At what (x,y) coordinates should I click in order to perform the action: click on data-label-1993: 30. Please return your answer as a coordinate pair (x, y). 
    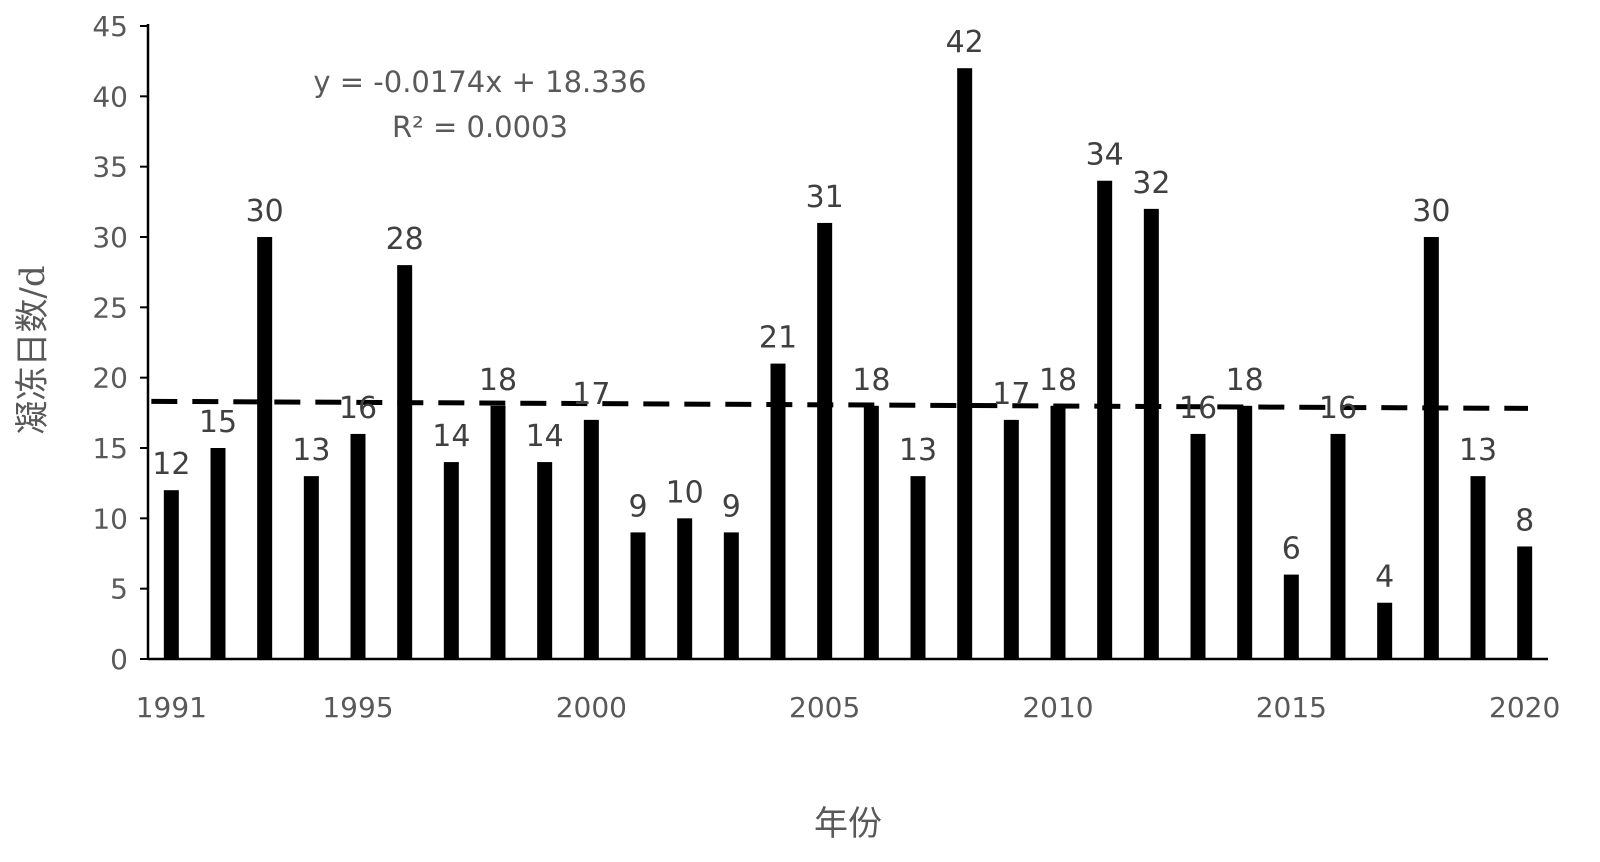
    Looking at the image, I should click on (265, 211).